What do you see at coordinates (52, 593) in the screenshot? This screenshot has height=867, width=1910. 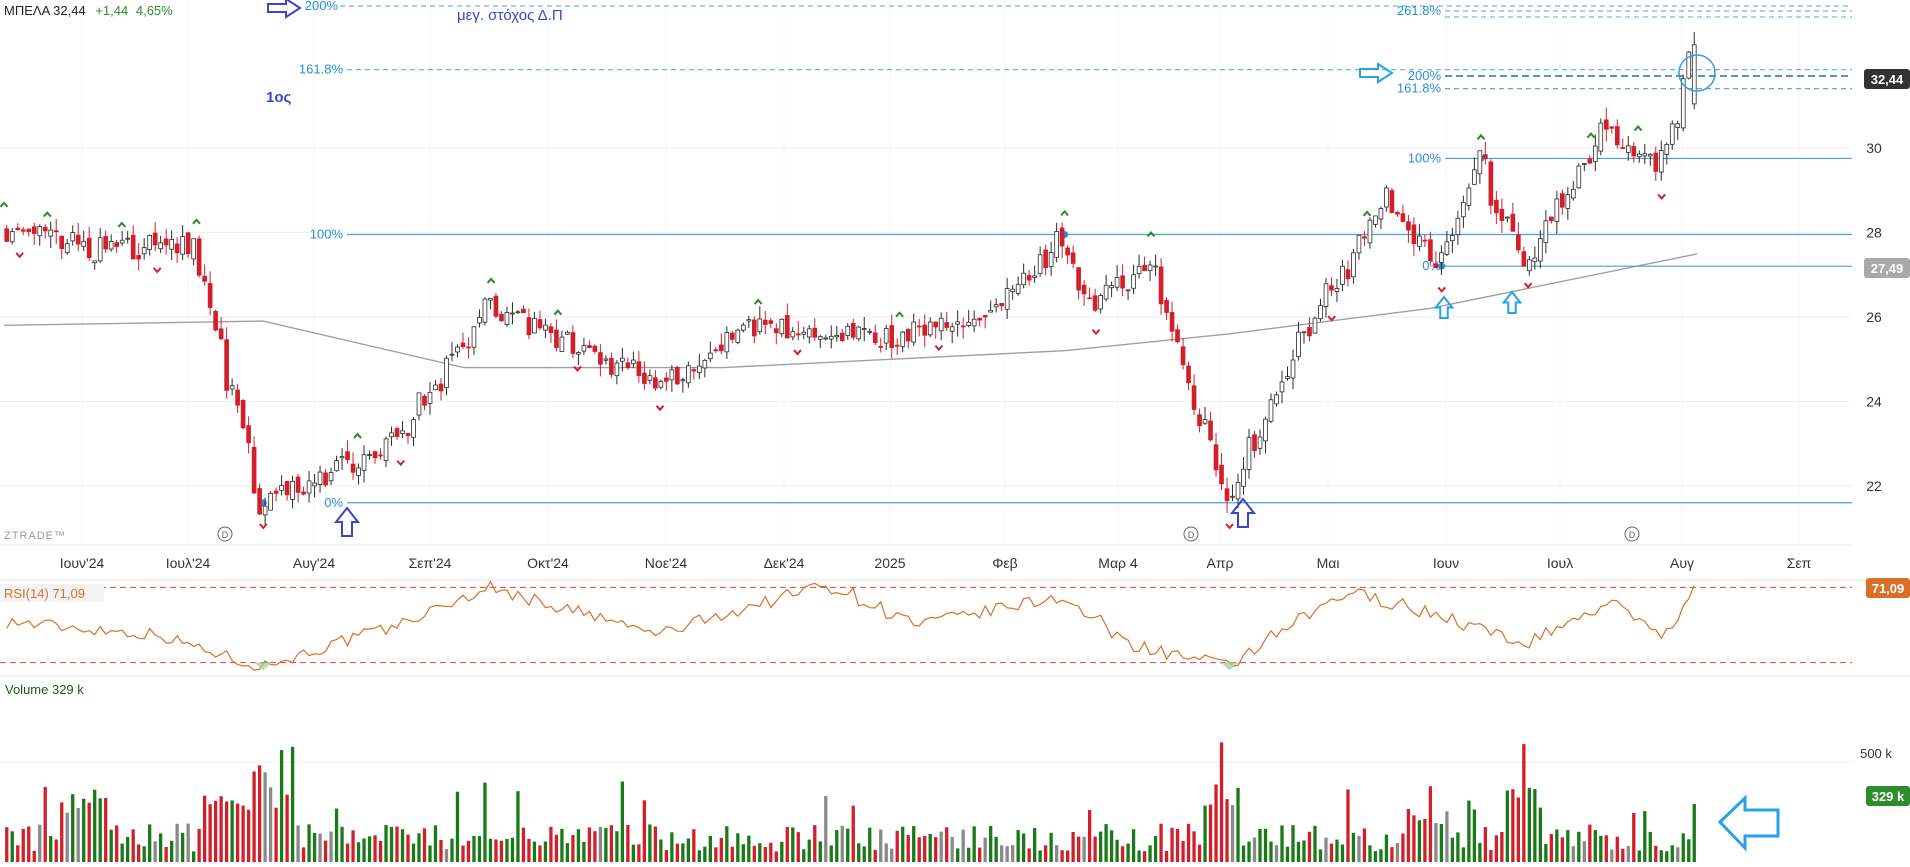 I see `rsi-label-bg` at bounding box center [52, 593].